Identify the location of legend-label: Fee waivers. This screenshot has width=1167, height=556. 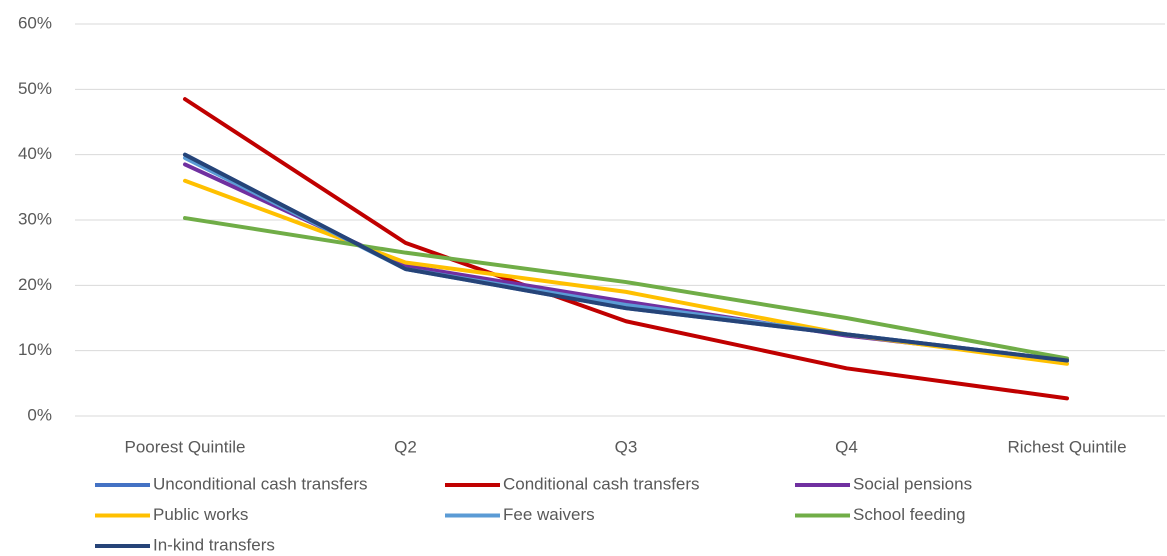
(549, 514).